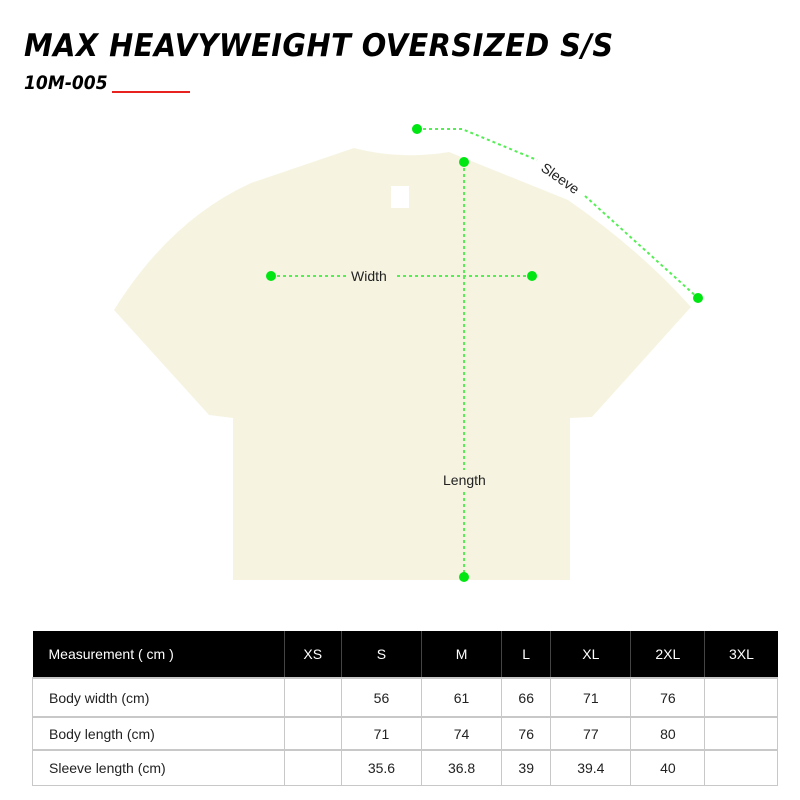 Image resolution: width=800 pixels, height=800 pixels. I want to click on table-cell: 74, so click(462, 733).